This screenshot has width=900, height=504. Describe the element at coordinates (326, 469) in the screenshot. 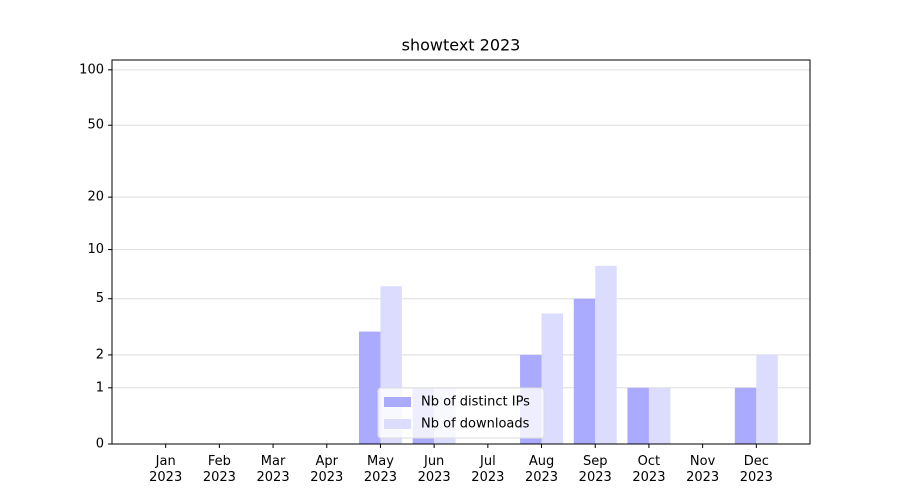

I see `x-tick-label: Apr 2023` at that location.